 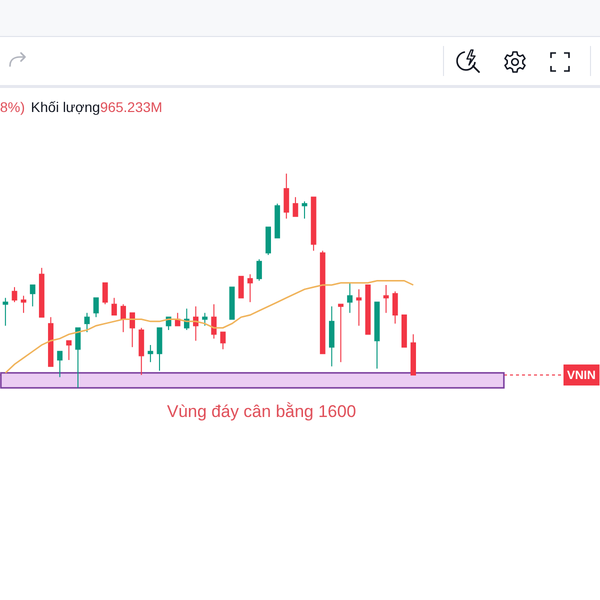 I want to click on text: 965.233M, so click(x=131, y=107).